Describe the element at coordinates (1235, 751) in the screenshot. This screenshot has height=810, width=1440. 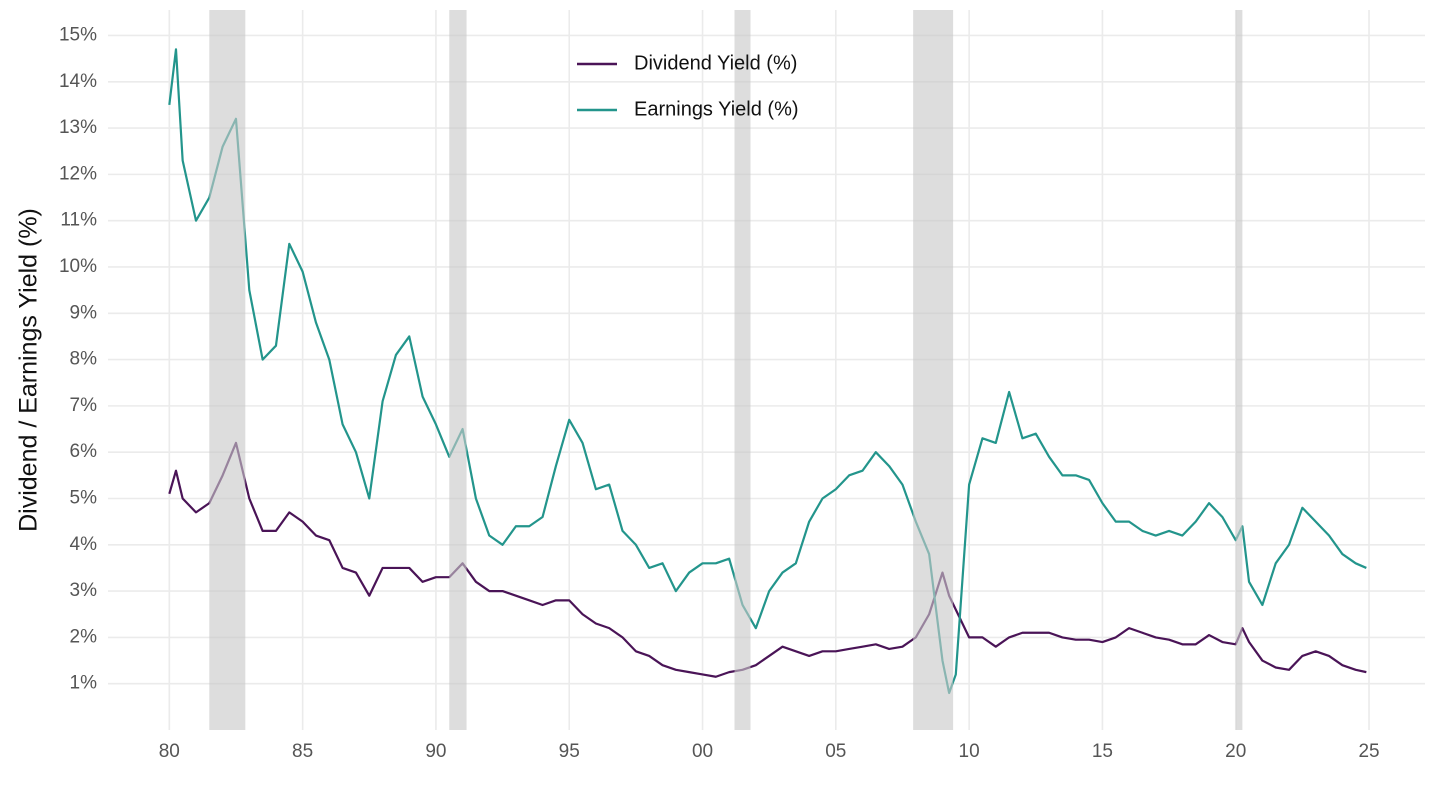
I see `x-tick-label: 20` at that location.